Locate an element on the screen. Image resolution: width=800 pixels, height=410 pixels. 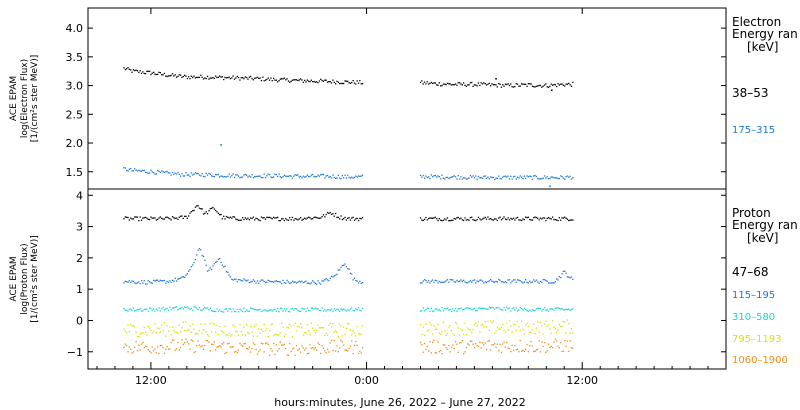
y-tick-label: 4.0 is located at coordinates (75, 28).